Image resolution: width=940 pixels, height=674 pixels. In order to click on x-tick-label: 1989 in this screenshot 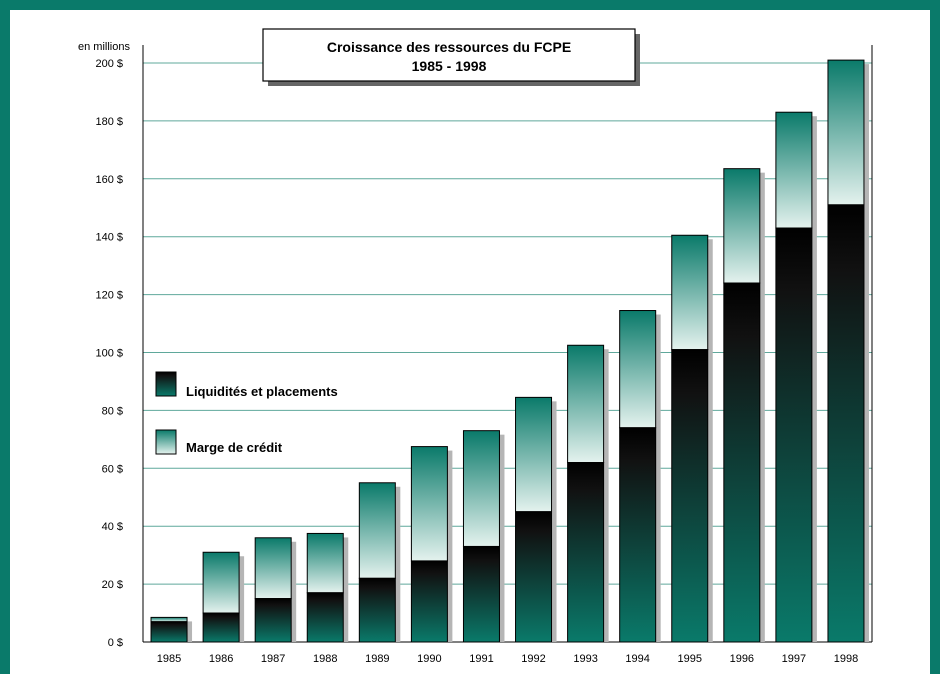, I will do `click(377, 659)`.